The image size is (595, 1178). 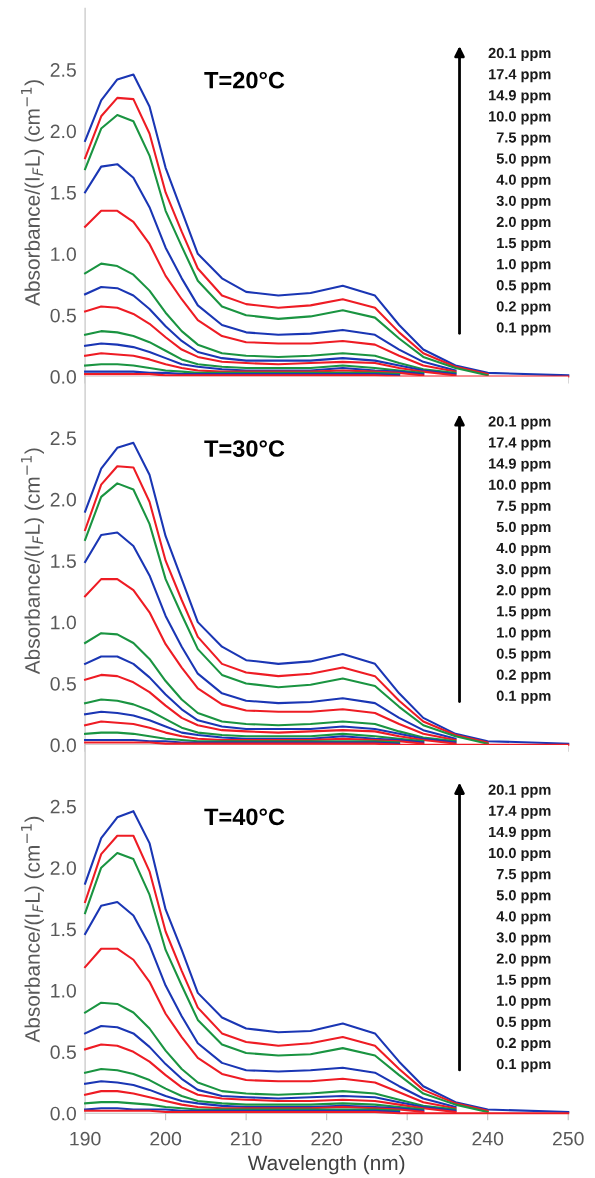 I want to click on x-tick-label: 200, so click(x=166, y=1138).